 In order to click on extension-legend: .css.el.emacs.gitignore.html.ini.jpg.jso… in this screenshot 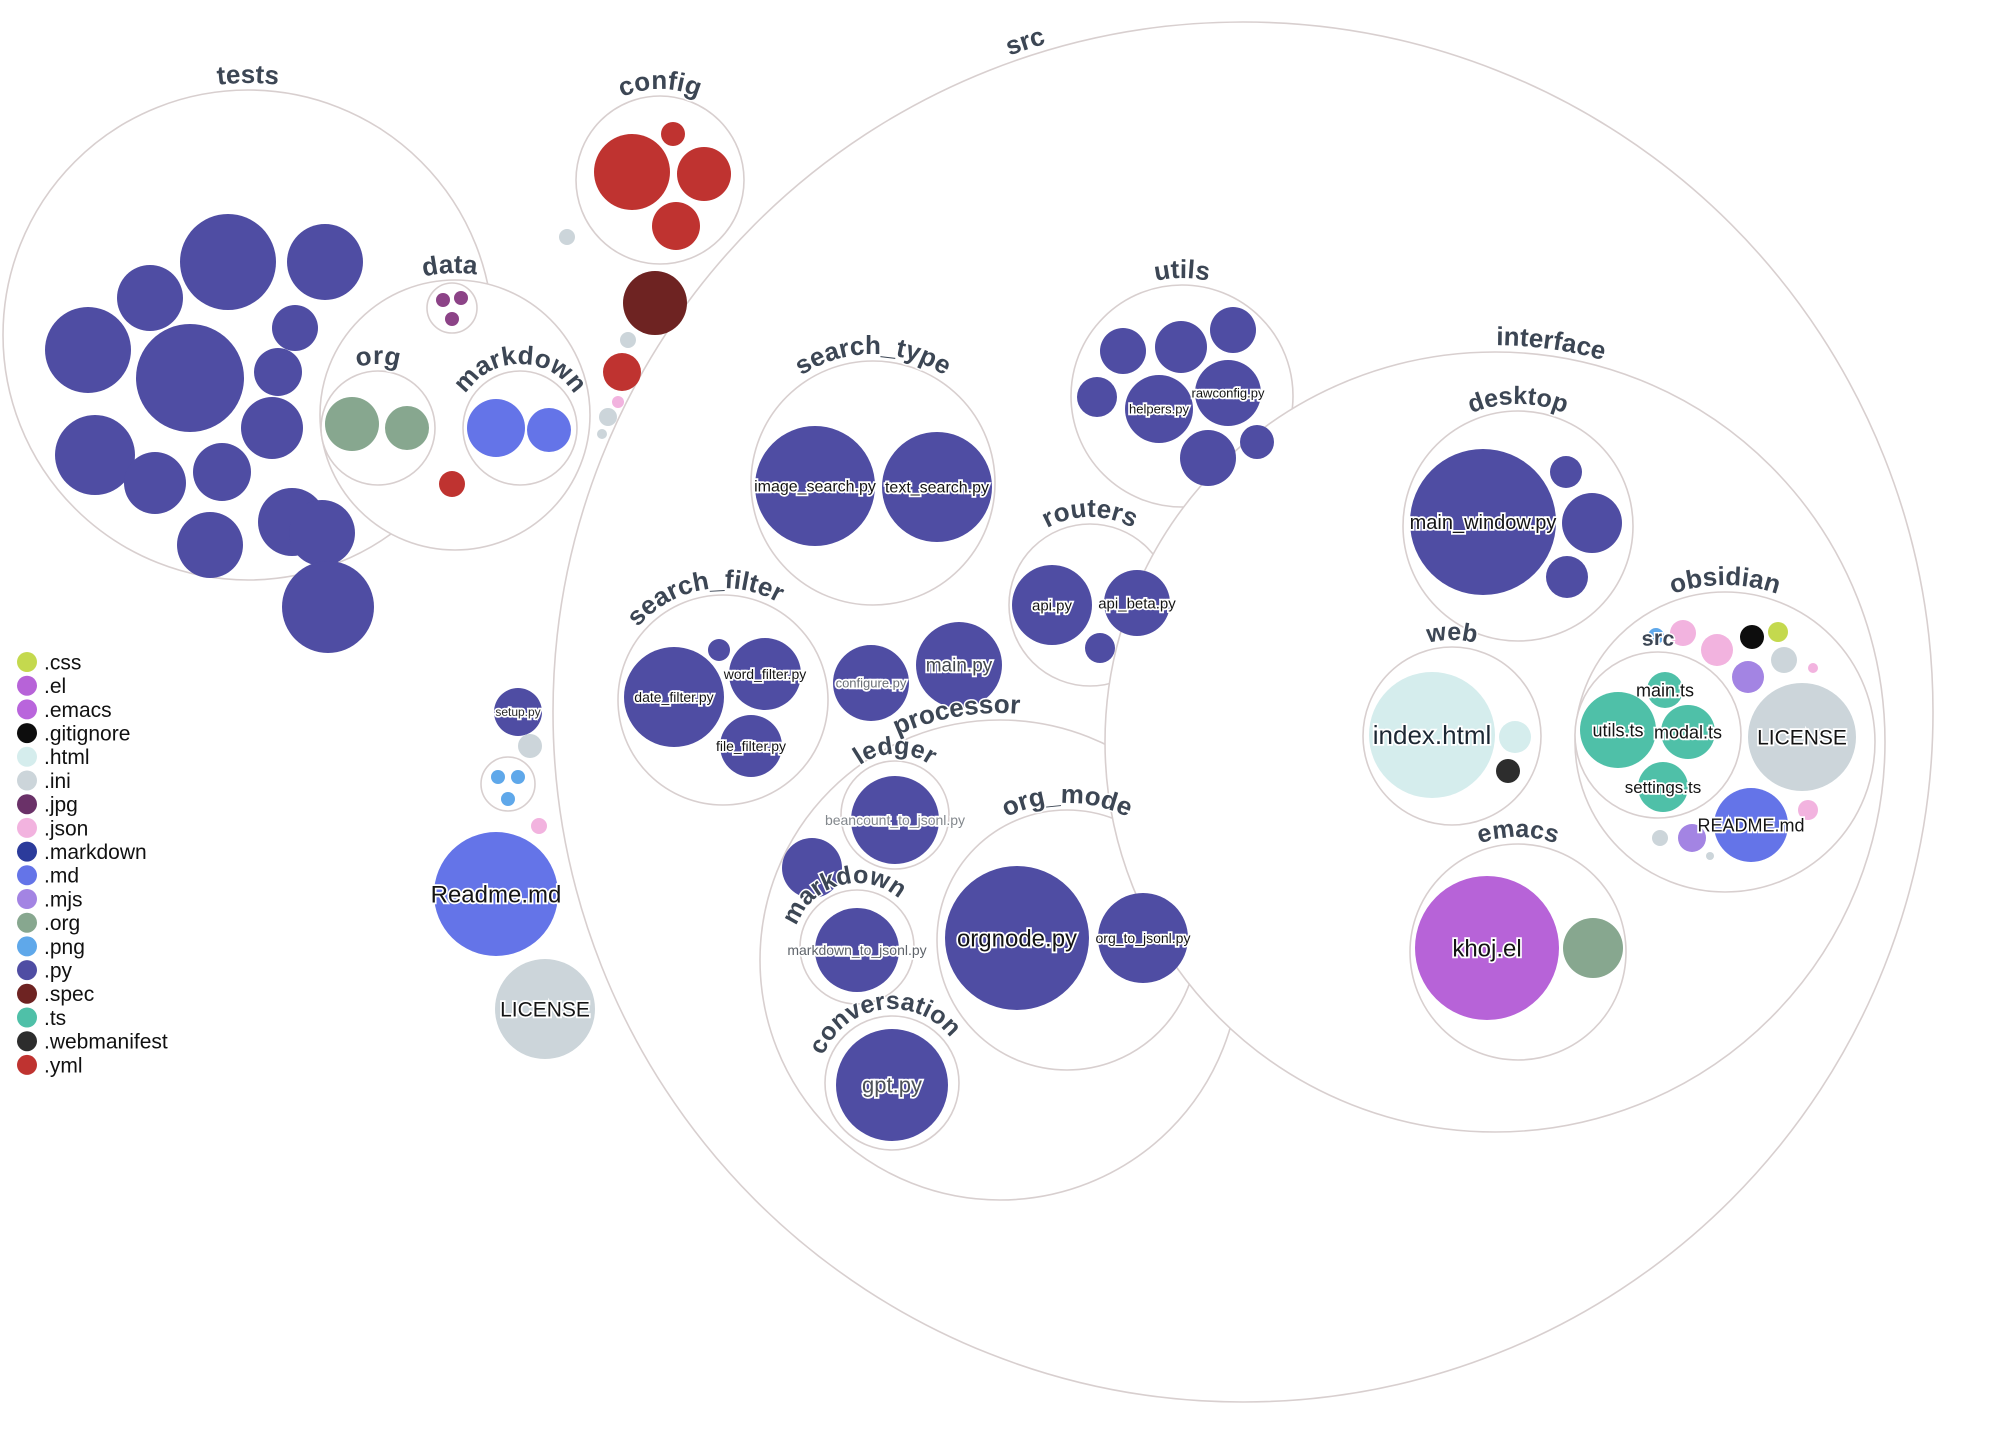, I will do `click(92, 864)`.